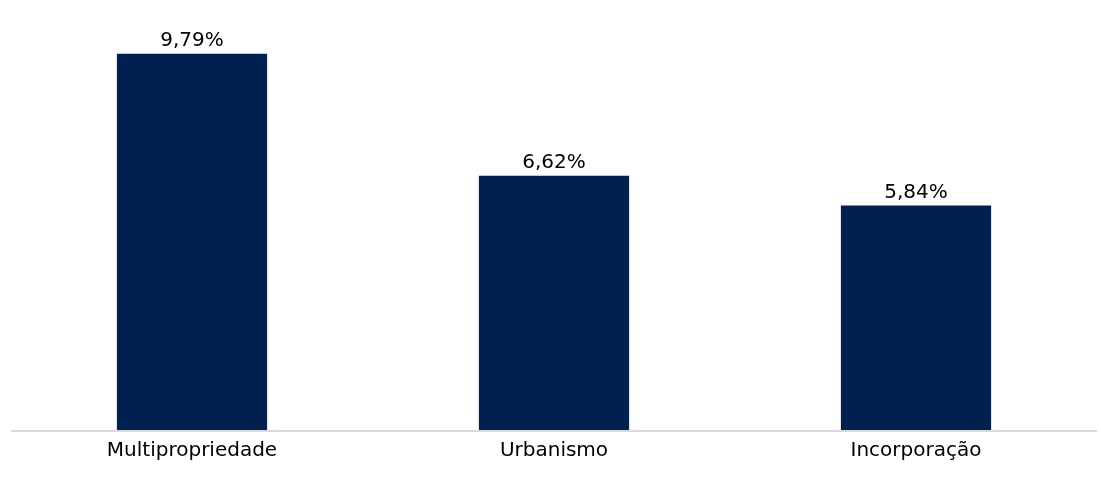 The image size is (1101, 492). Describe the element at coordinates (916, 448) in the screenshot. I see `x-tick-label: Incorporação` at that location.